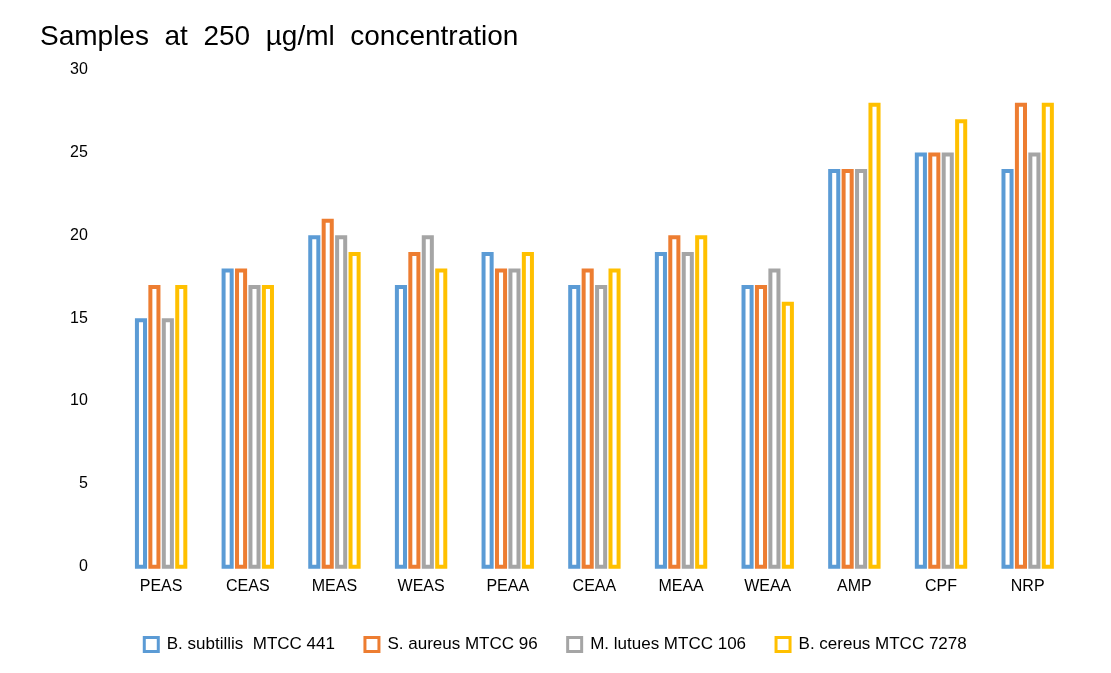 Image resolution: width=1111 pixels, height=673 pixels. What do you see at coordinates (941, 585) in the screenshot?
I see `x-tick-label: CPF` at bounding box center [941, 585].